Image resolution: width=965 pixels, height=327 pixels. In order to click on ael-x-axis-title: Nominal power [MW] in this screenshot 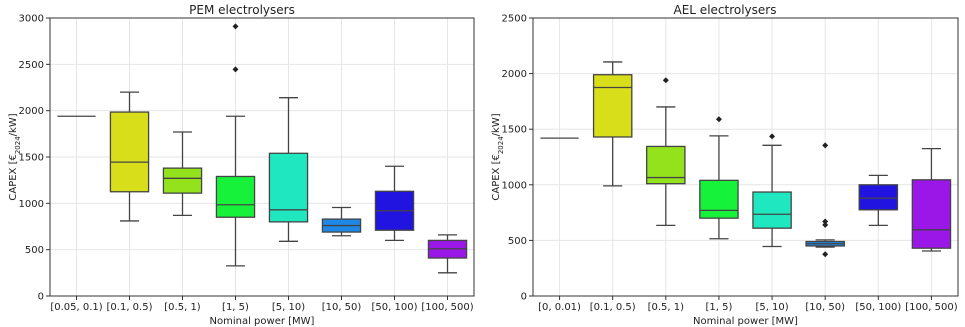, I will do `click(745, 321)`.